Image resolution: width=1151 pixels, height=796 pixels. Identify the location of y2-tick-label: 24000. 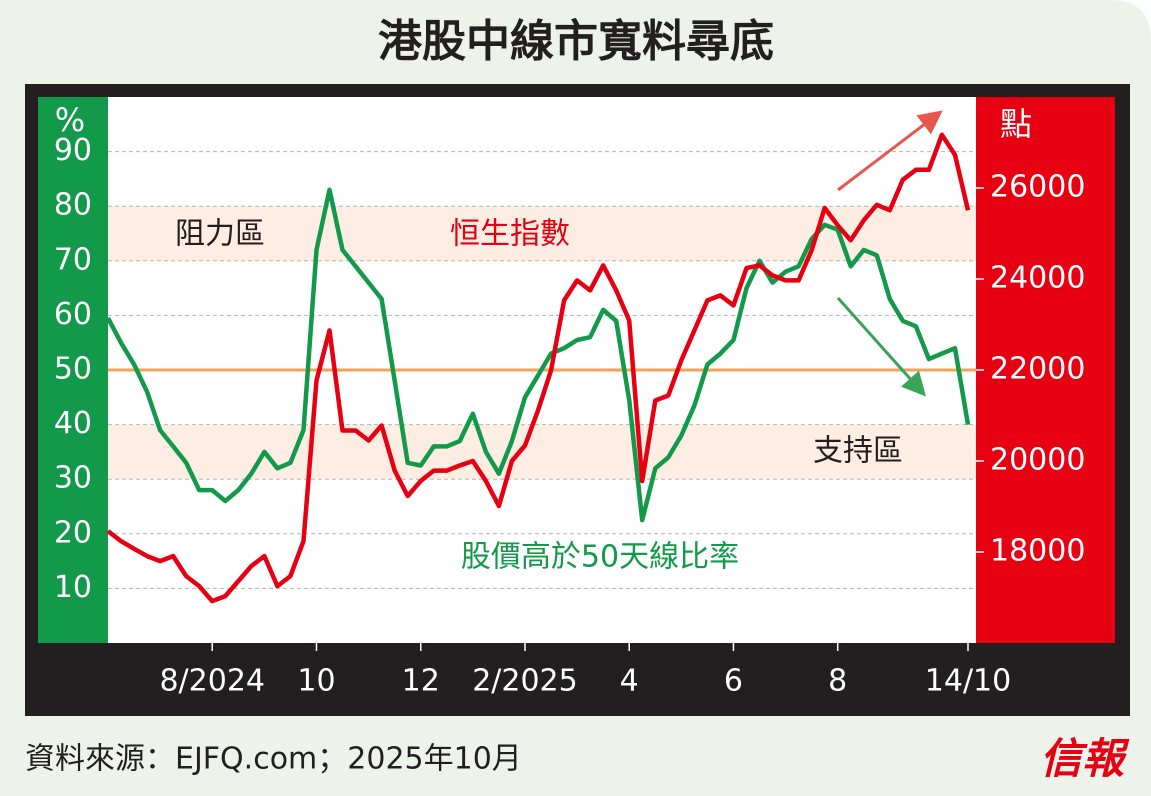
(1037, 278).